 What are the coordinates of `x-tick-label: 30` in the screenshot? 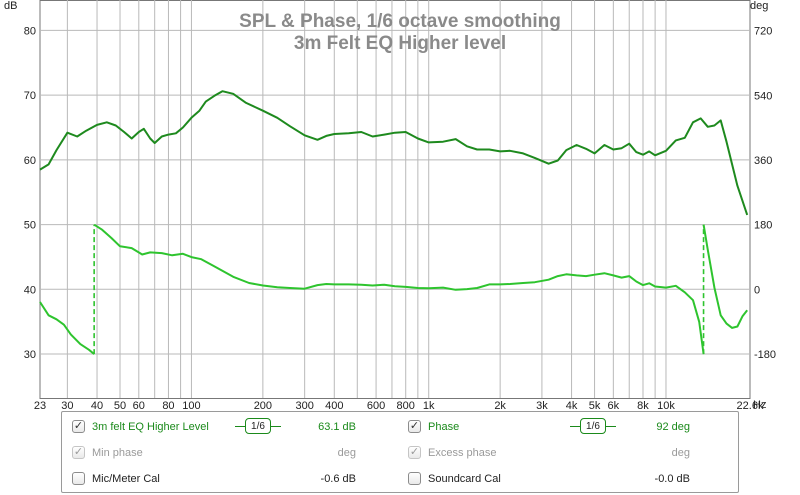 It's located at (67, 405).